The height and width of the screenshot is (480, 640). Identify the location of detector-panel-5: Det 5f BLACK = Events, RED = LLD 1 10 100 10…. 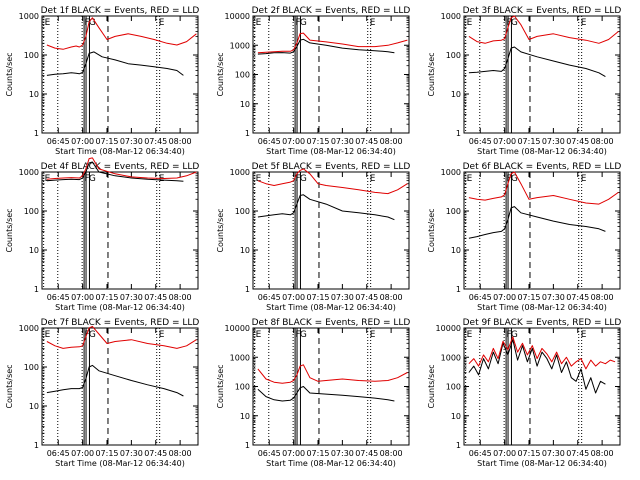
(313, 237).